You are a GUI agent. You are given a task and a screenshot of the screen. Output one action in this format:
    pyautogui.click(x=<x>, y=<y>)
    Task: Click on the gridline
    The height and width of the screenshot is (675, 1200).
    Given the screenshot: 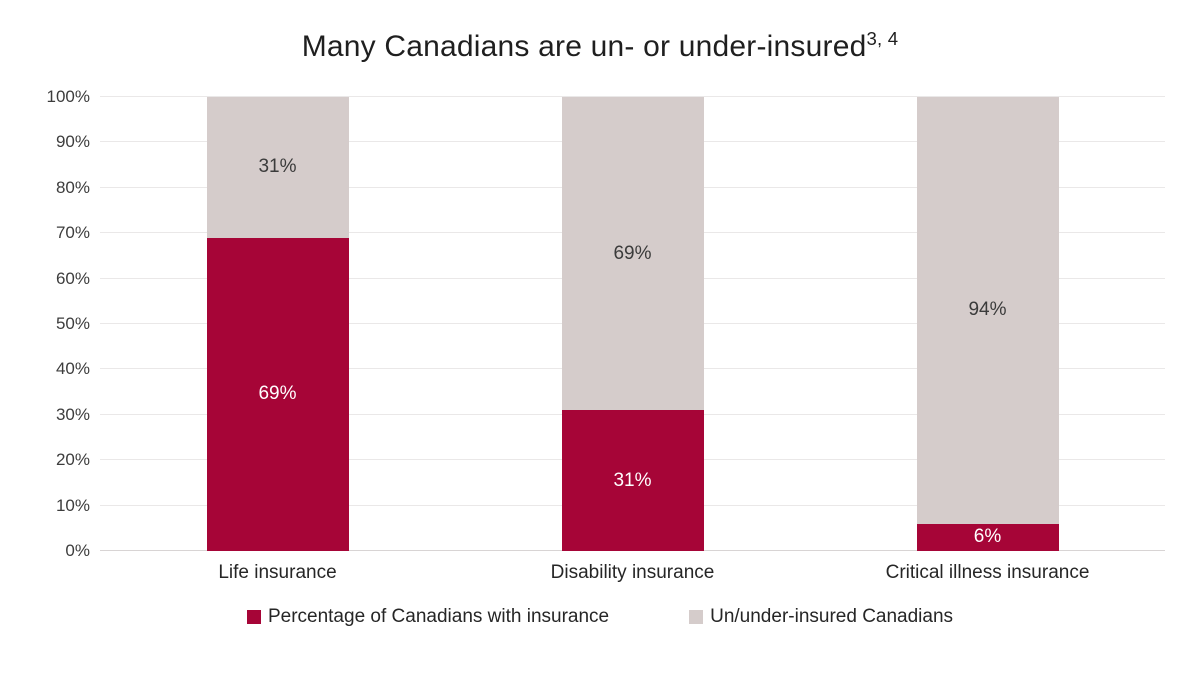 What is the action you would take?
    pyautogui.click(x=632, y=96)
    